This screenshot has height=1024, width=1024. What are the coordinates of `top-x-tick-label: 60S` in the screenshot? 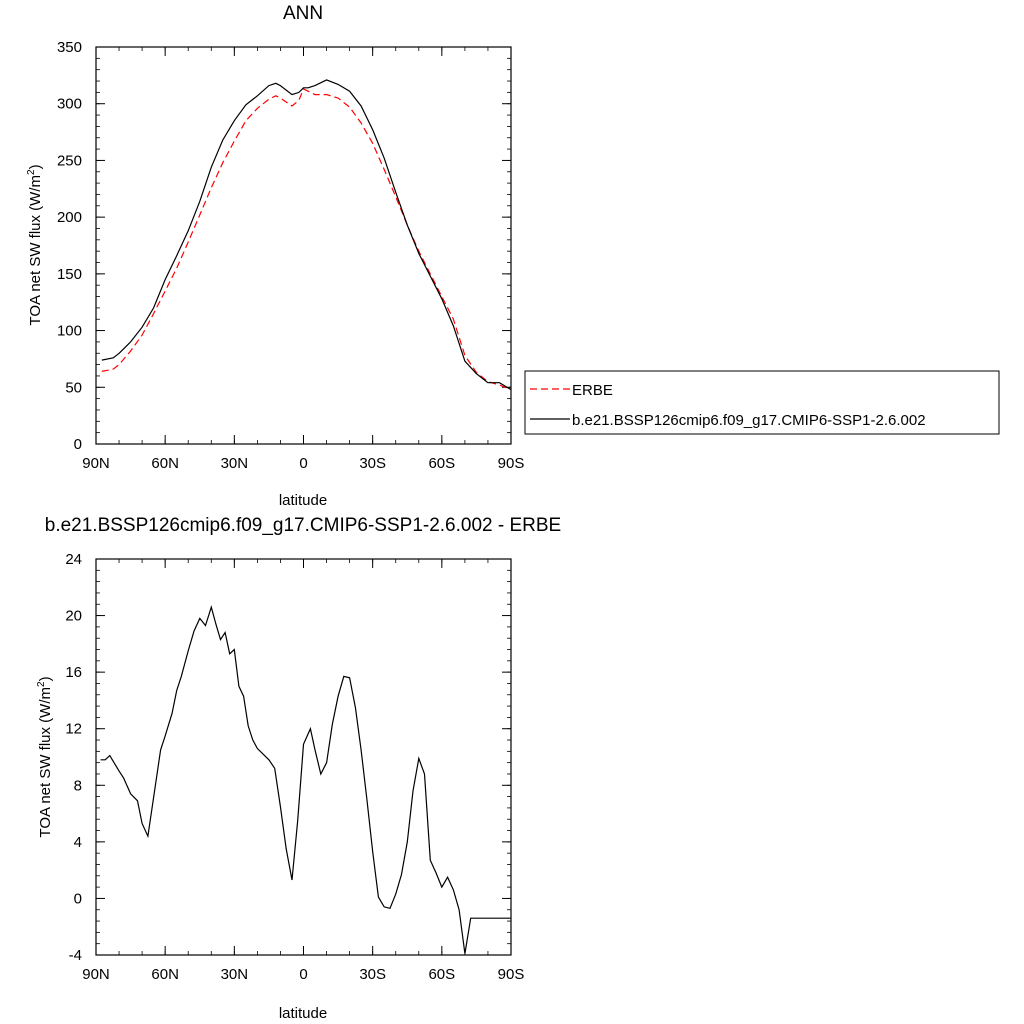 It's located at (441, 463).